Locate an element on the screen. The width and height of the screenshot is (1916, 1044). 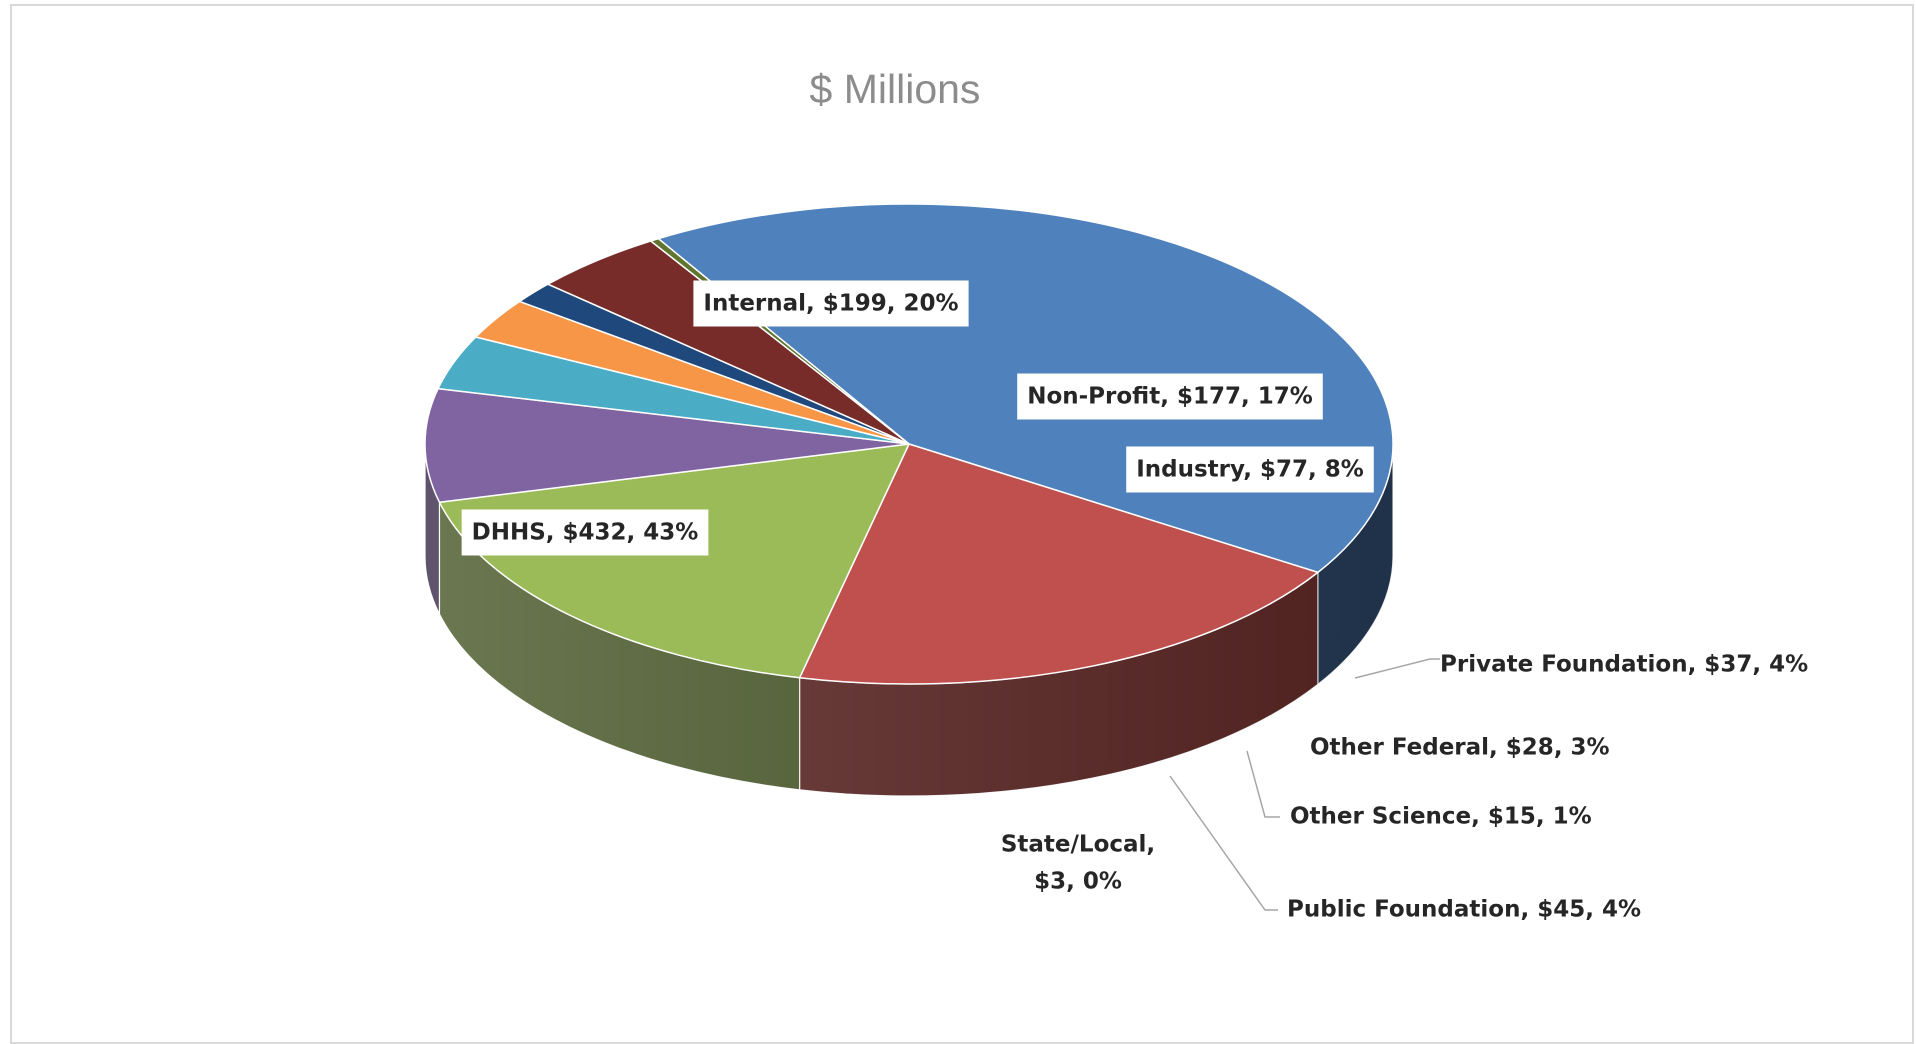
data-label-other-science: Other Science, $15, 1% is located at coordinates (1441, 817).